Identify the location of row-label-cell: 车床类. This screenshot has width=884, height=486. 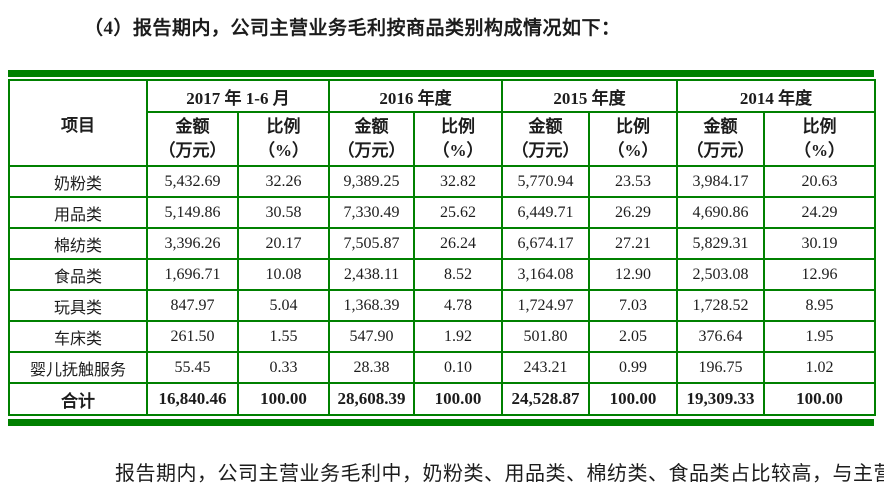
(78, 336).